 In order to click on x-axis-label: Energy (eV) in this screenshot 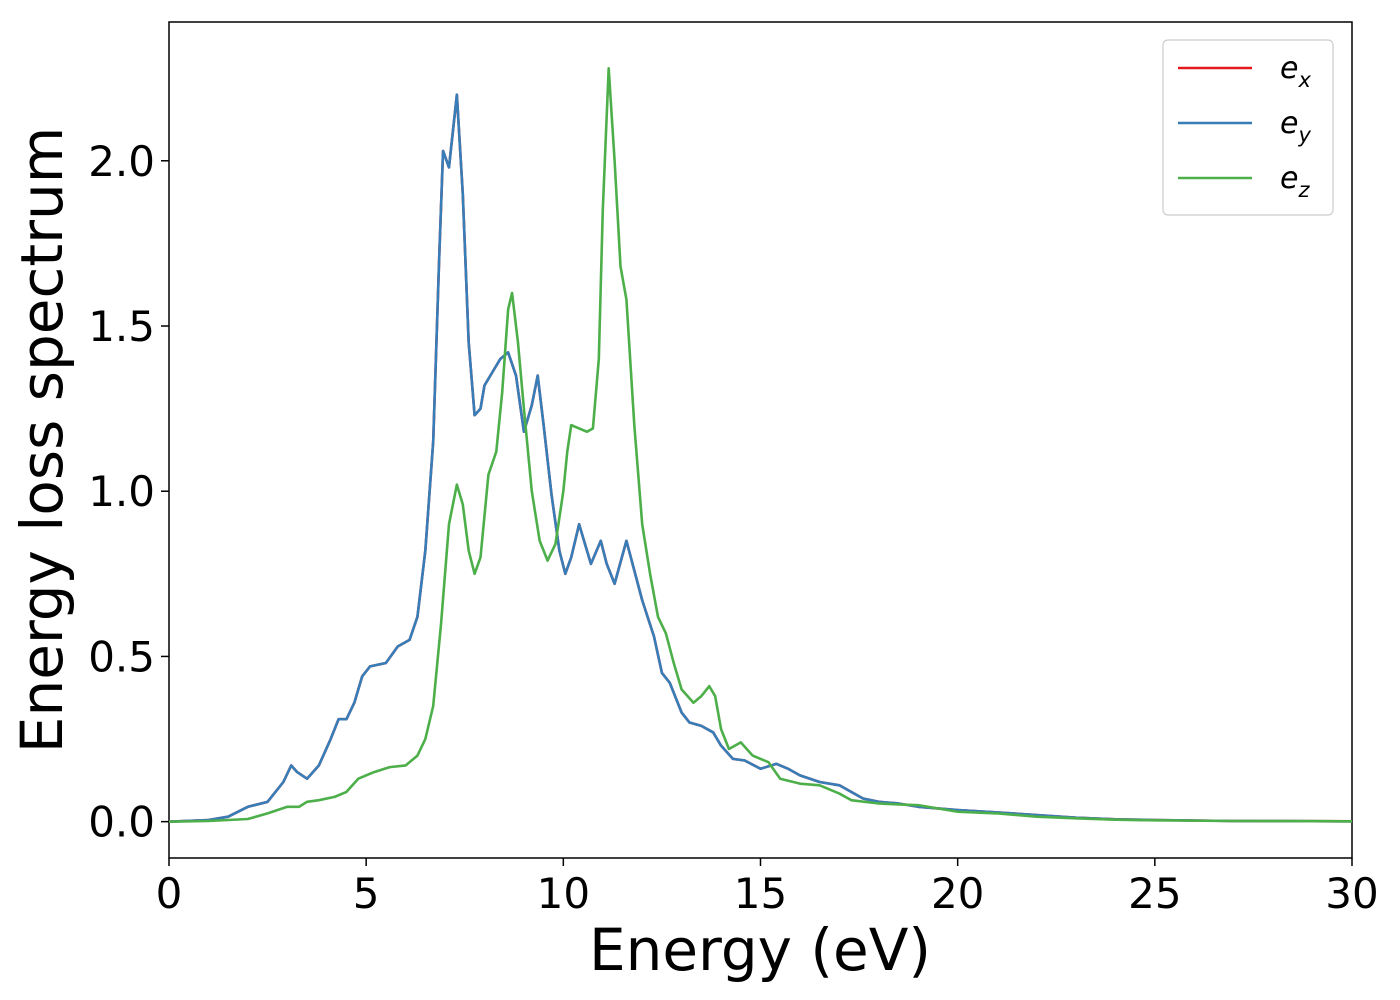, I will do `click(760, 950)`.